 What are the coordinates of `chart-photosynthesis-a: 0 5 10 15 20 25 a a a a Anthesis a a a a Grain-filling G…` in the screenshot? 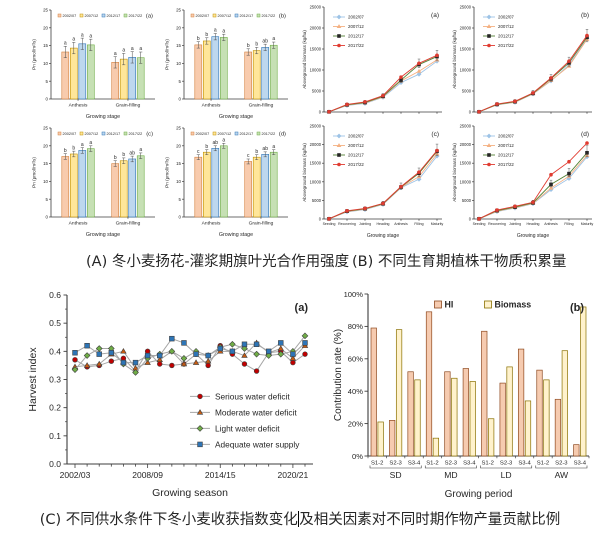 It's located at (94, 63).